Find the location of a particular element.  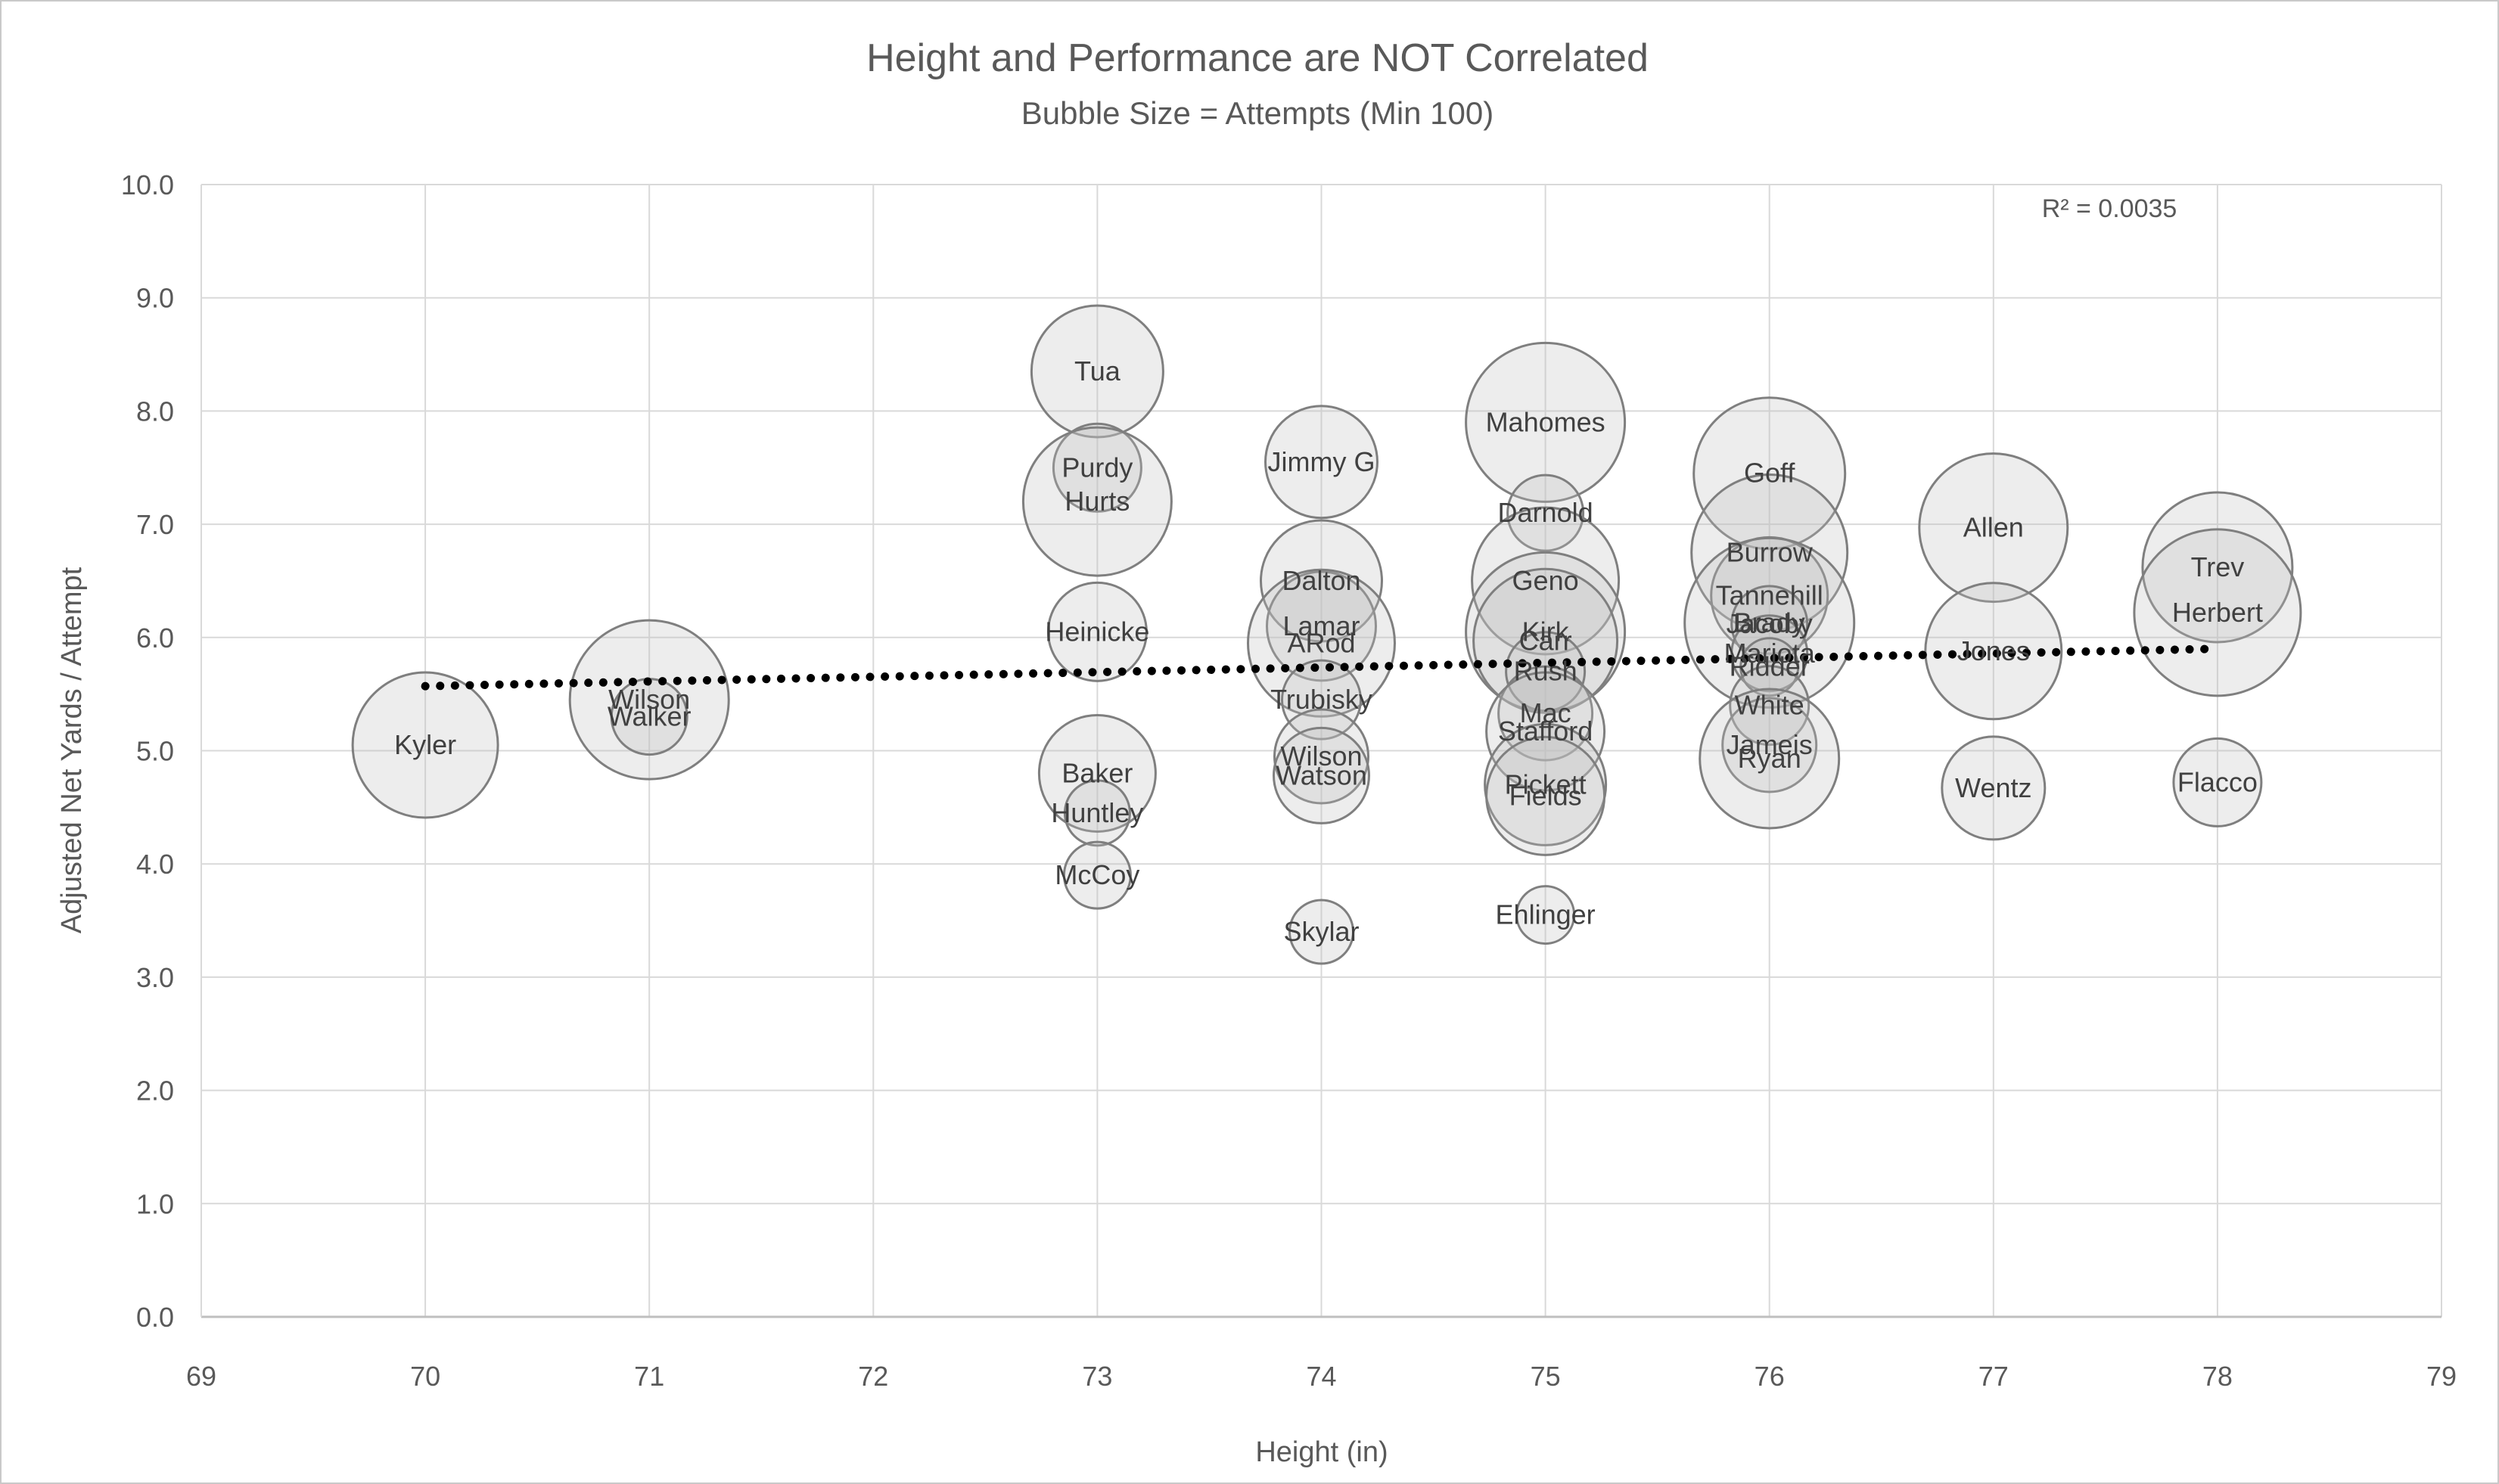

bubble-watson is located at coordinates (1321, 775).